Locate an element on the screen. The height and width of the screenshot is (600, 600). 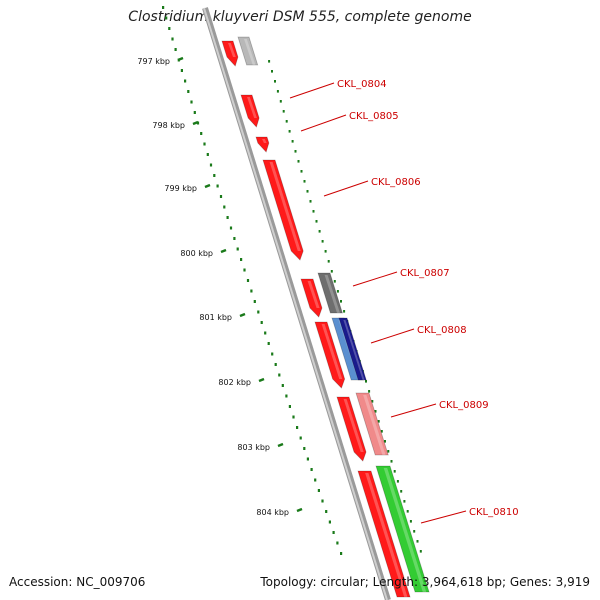
ruler-tick-label: 801 kbp is located at coordinates (215, 317).